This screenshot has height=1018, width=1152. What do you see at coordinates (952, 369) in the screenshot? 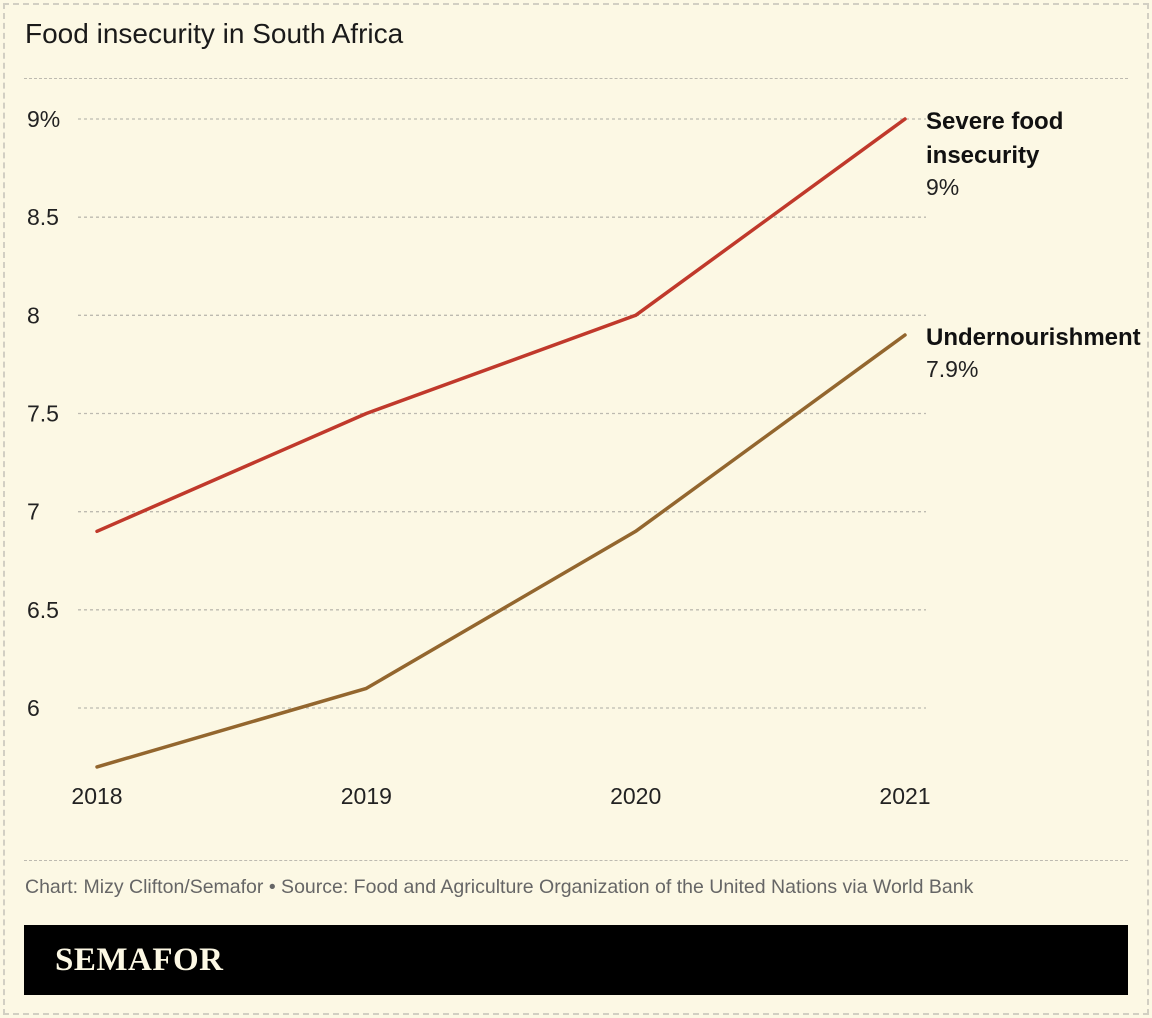
I see `series-value-label: 7.9%` at bounding box center [952, 369].